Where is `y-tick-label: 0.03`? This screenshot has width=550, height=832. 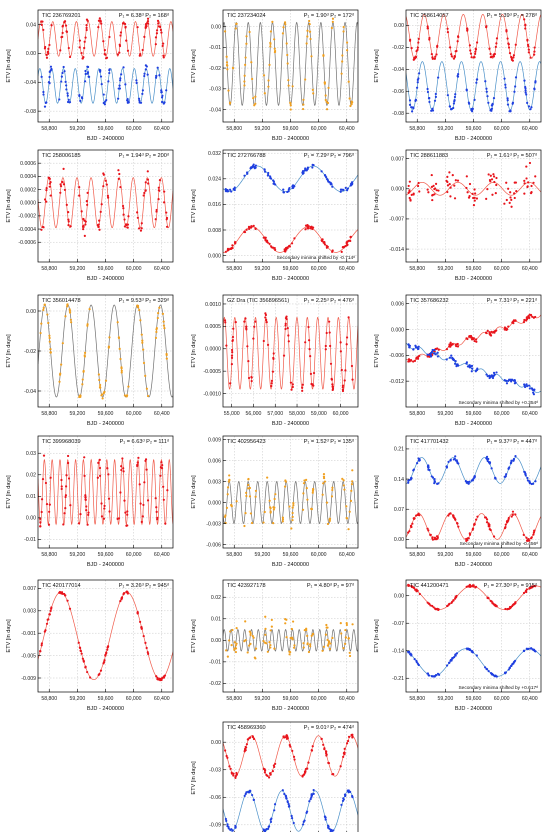
y-tick-label: 0.03 is located at coordinates (31, 454).